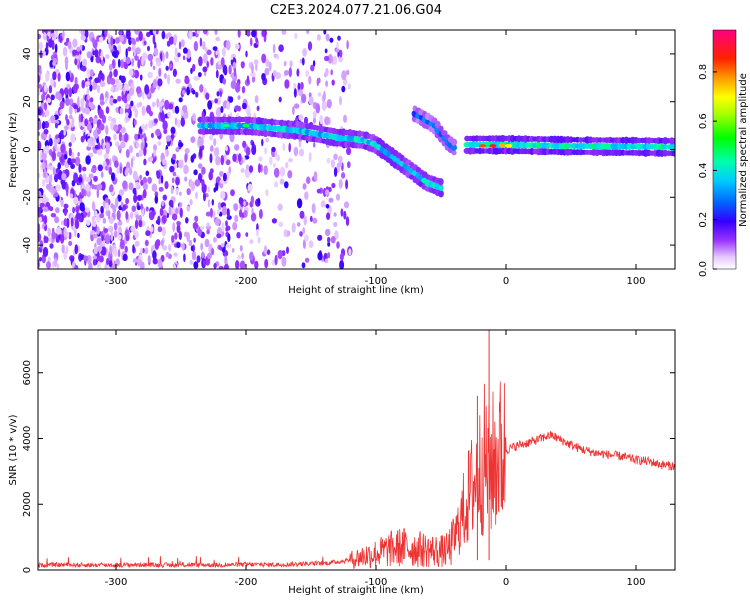 The height and width of the screenshot is (600, 750). What do you see at coordinates (454, 153) in the screenshot?
I see `branch-cell` at bounding box center [454, 153].